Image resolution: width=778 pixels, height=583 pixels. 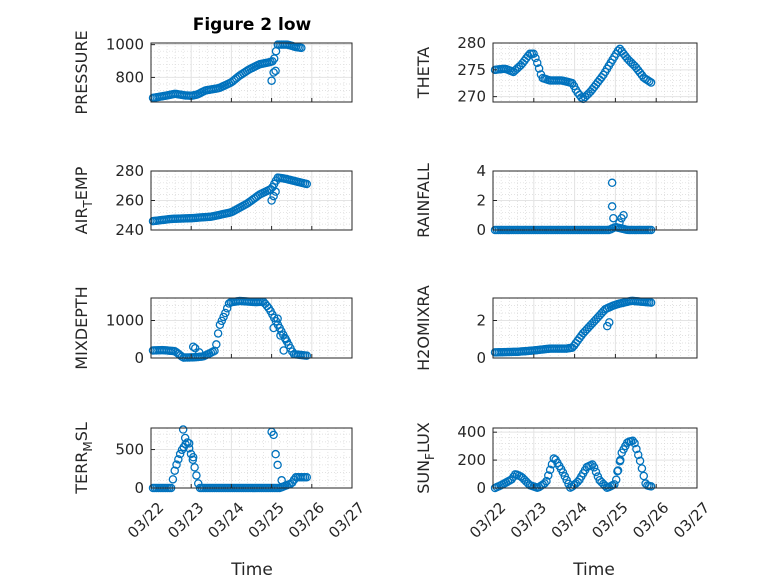 I want to click on subplot-mixdepth: 0 1000 MIXDEPTH, so click(x=212, y=328).